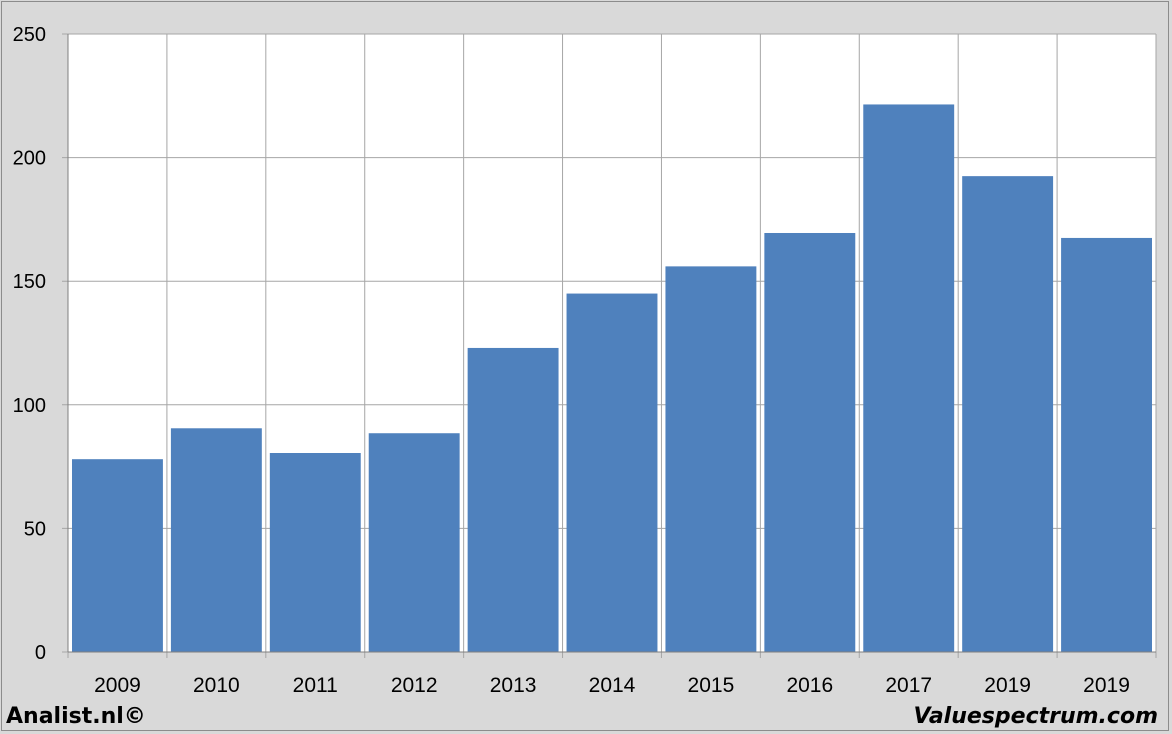 The height and width of the screenshot is (734, 1172). I want to click on x-tick-label: 2013, so click(513, 685).